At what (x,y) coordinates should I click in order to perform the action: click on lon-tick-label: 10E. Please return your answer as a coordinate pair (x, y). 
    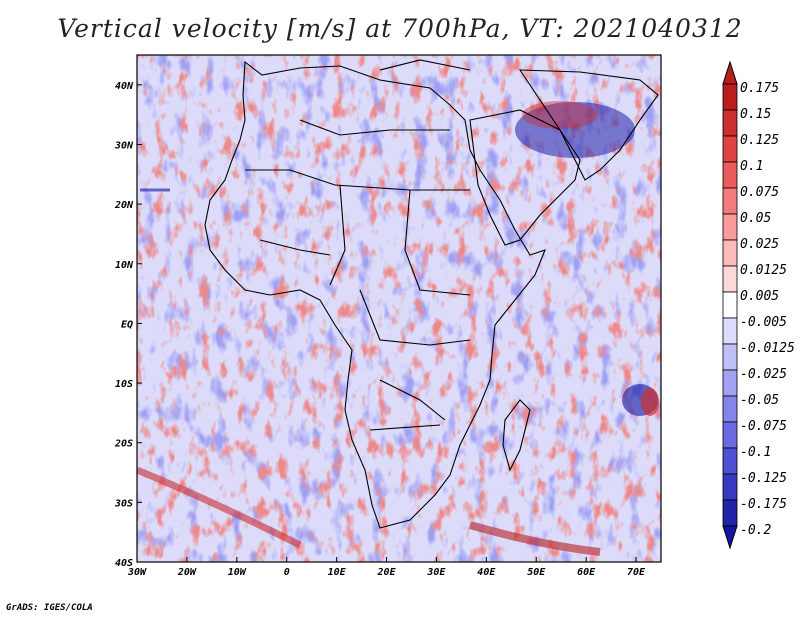
    Looking at the image, I should click on (337, 572).